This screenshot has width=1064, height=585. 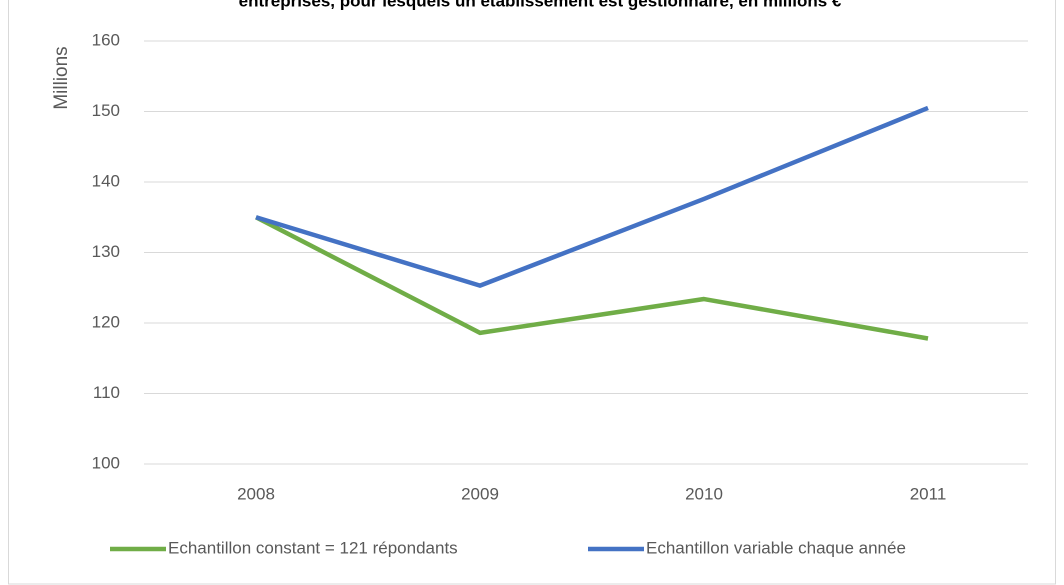 What do you see at coordinates (591, 278) in the screenshot?
I see `line-series` at bounding box center [591, 278].